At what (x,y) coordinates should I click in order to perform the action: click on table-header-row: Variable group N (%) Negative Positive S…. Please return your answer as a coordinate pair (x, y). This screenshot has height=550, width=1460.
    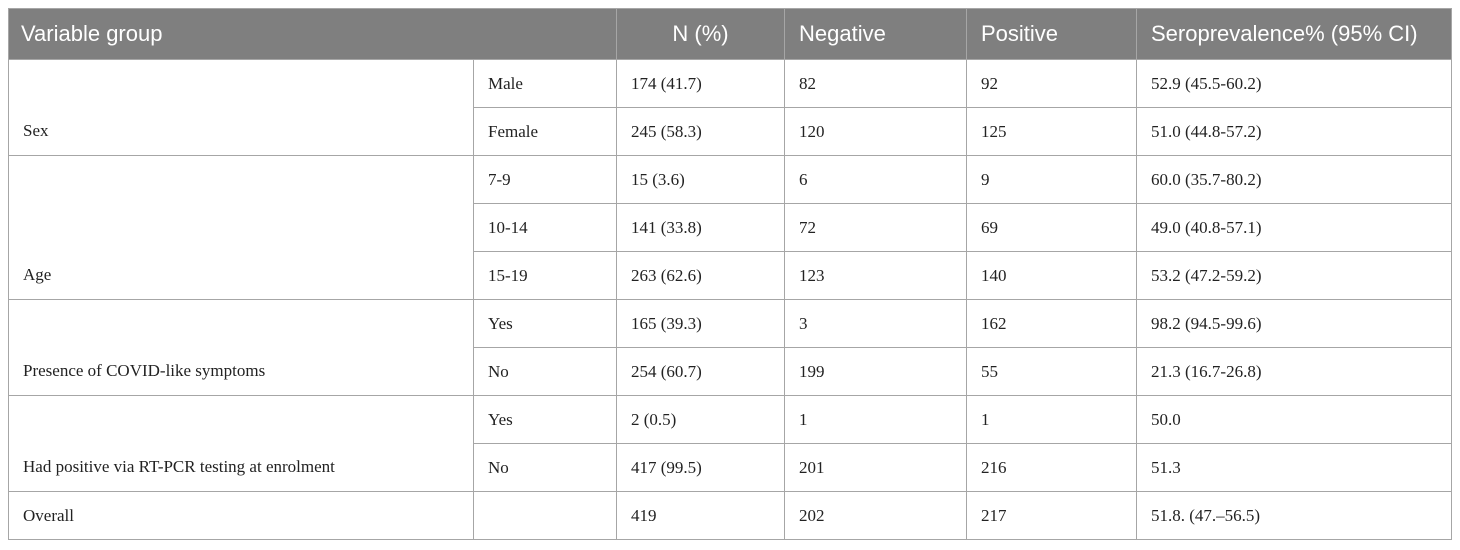
    Looking at the image, I should click on (730, 34).